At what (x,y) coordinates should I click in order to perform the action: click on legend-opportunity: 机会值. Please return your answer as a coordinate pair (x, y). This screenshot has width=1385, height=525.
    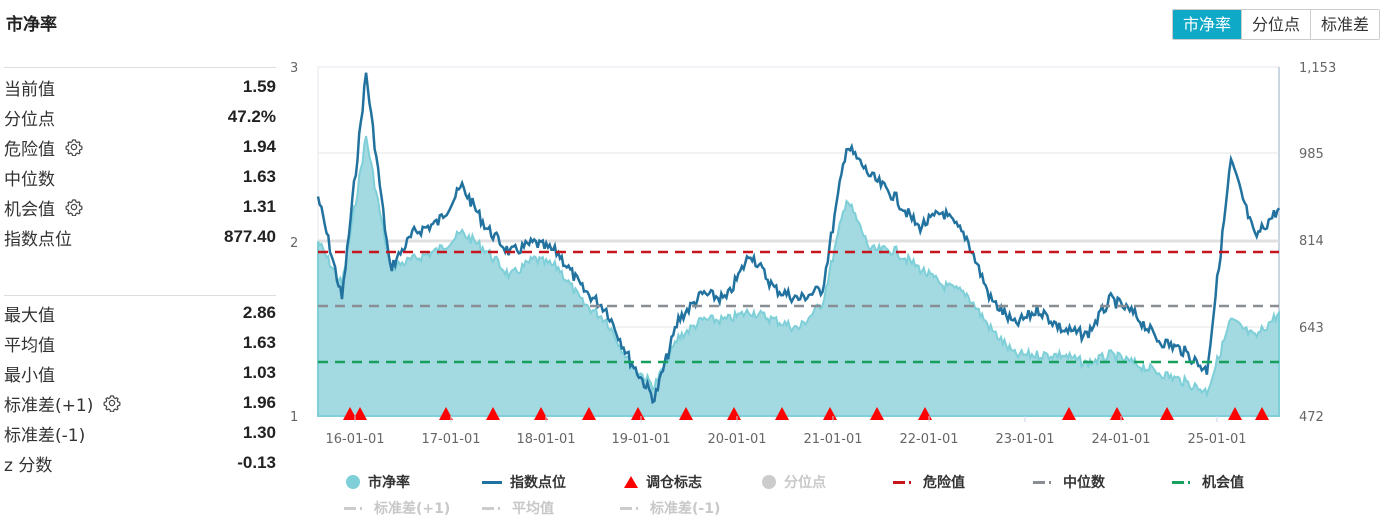
    Looking at the image, I should click on (1208, 482).